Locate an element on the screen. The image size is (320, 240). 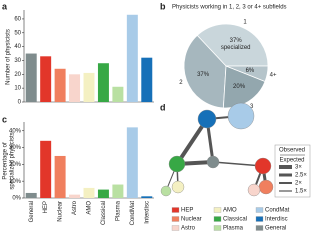
slice-label: 2 is located at coordinates (181, 83).